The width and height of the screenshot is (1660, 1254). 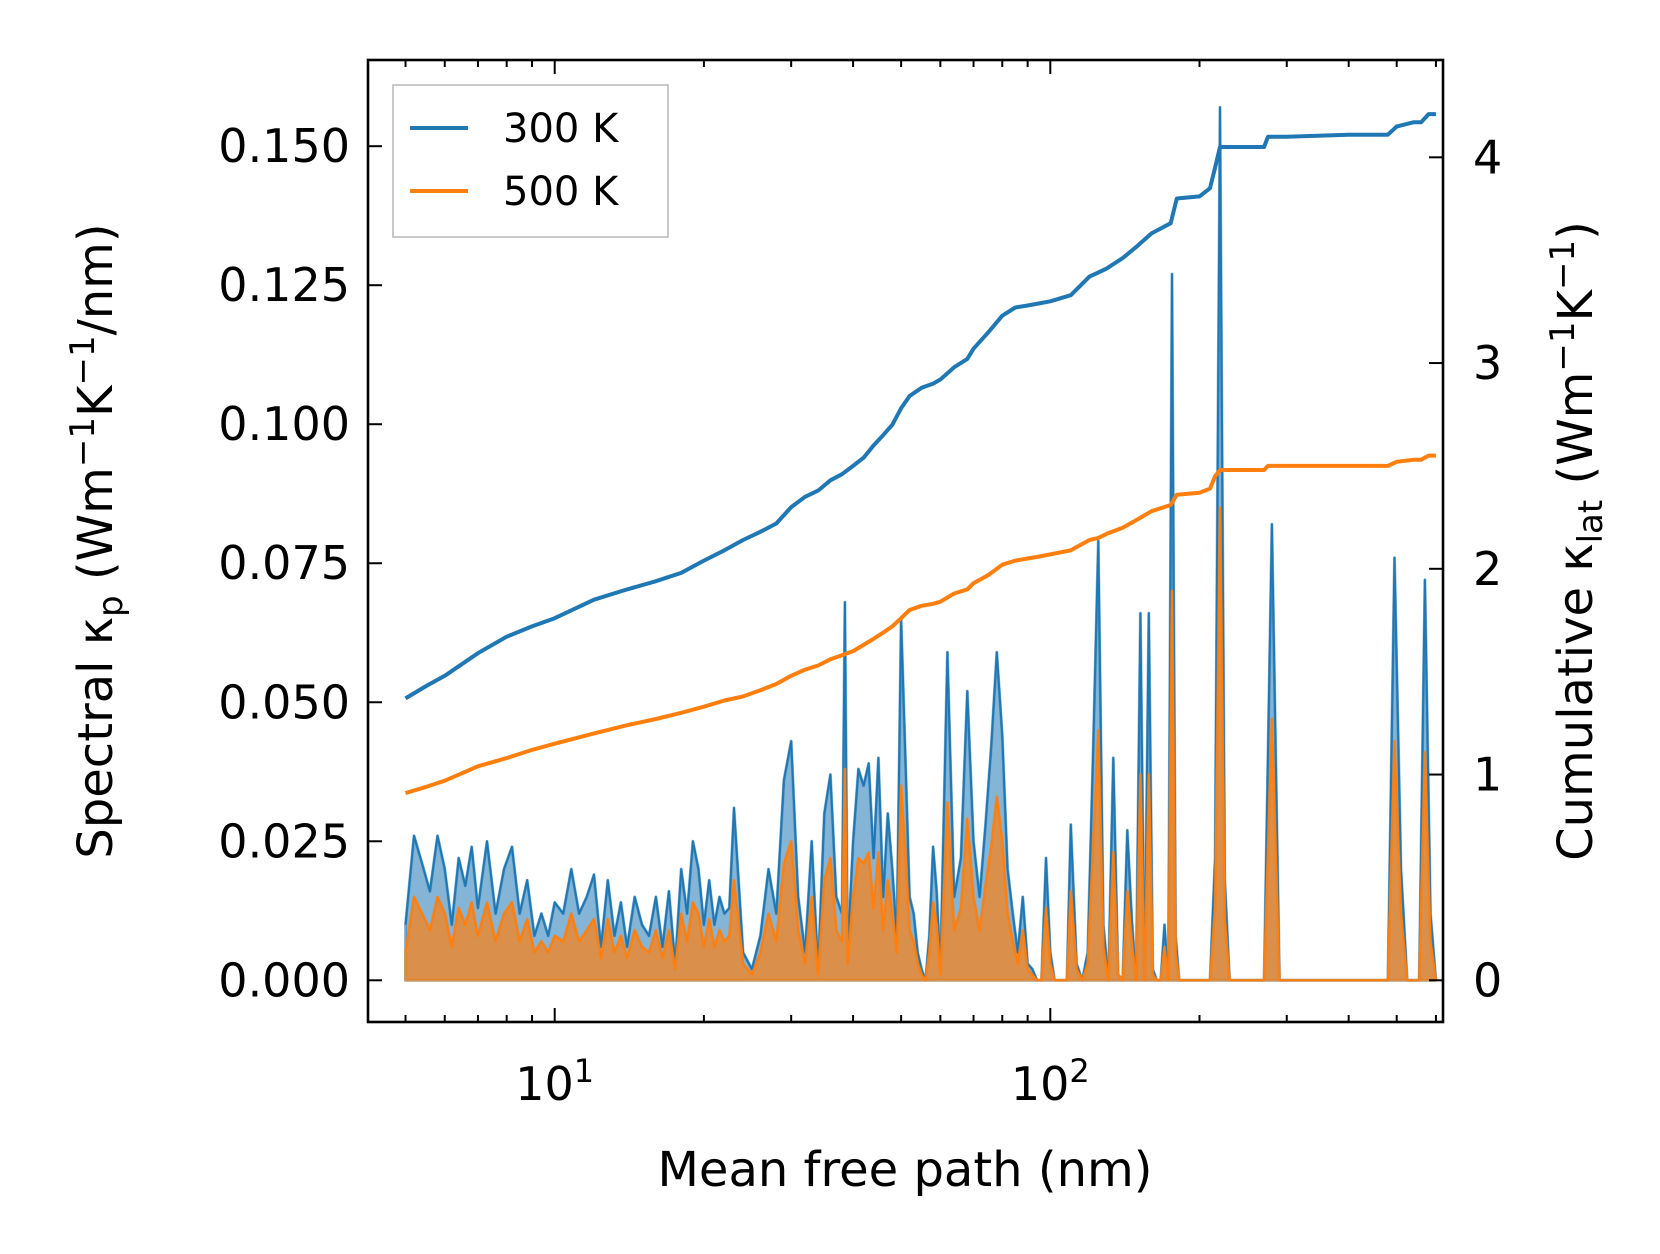 I want to click on y2-tick-label: 4, so click(x=1487, y=157).